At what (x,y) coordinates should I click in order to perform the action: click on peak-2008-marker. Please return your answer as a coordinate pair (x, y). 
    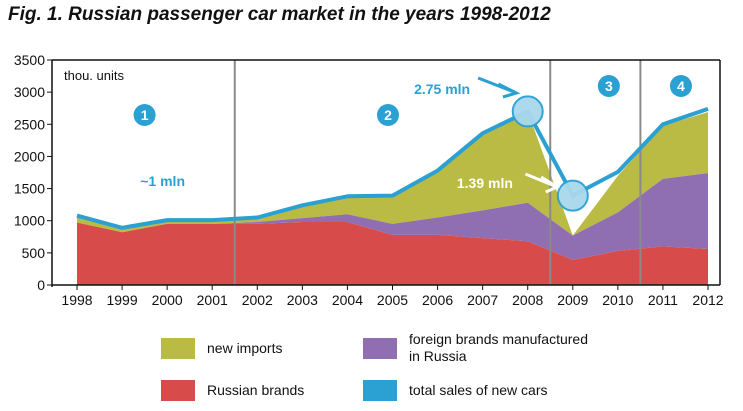
    Looking at the image, I should click on (527, 111).